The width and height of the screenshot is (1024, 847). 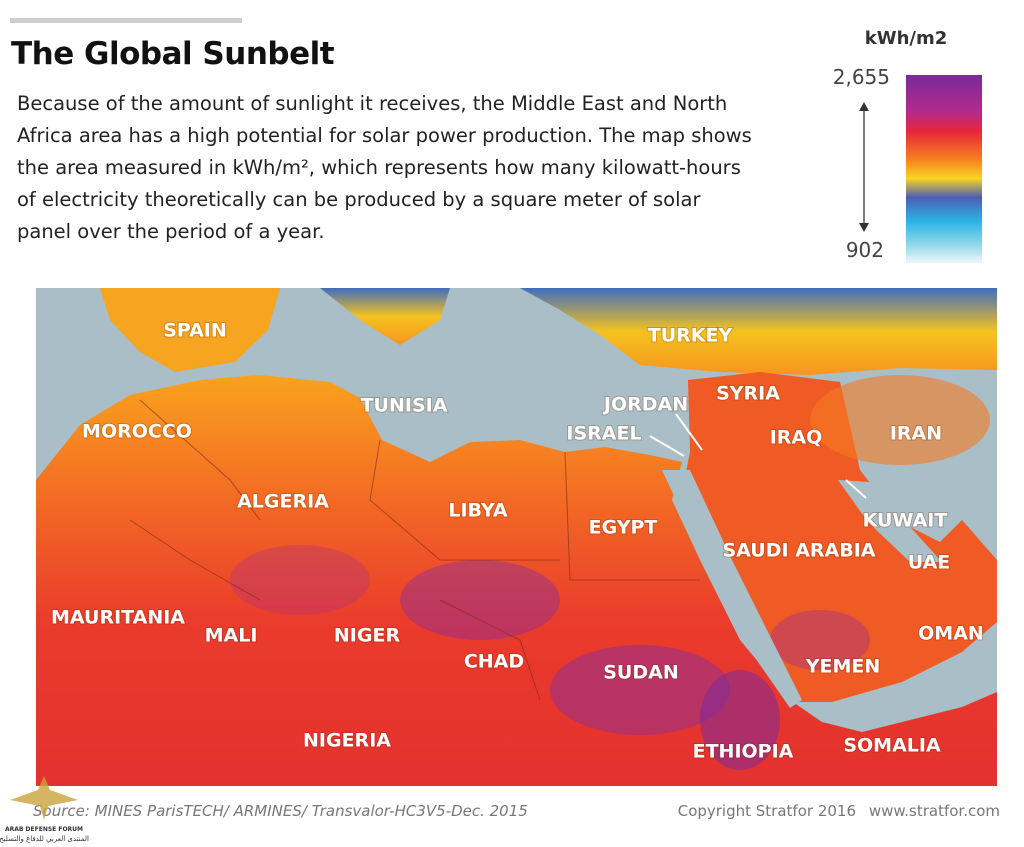 I want to click on country-label: IRAN, so click(x=916, y=434).